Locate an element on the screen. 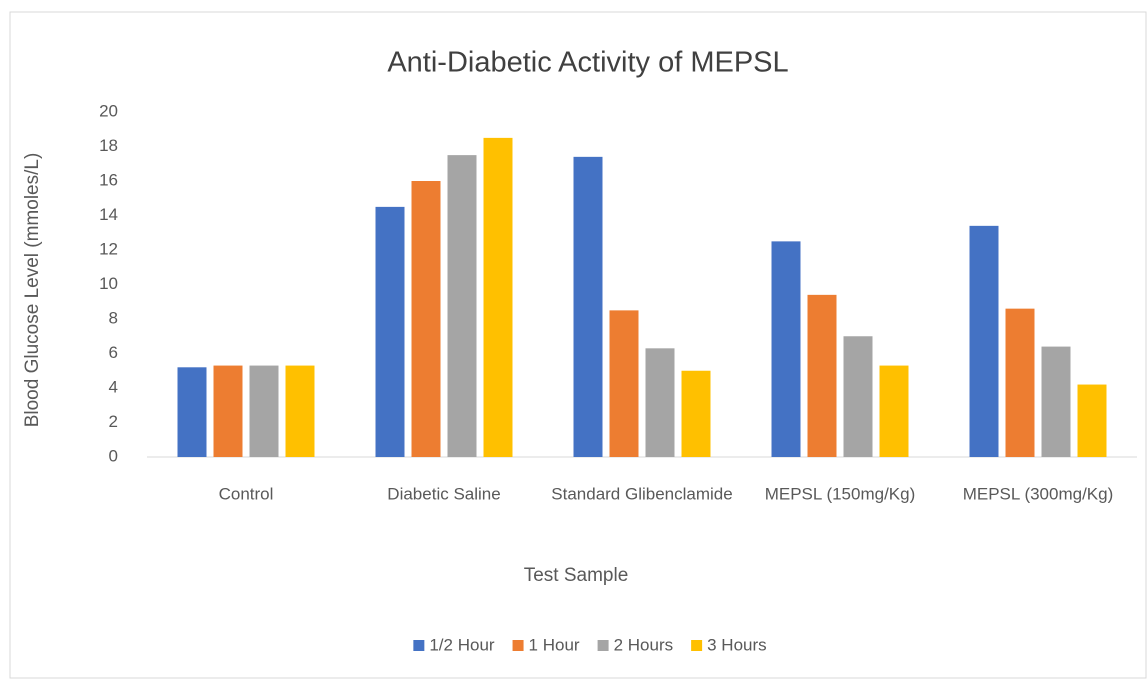 This screenshot has width=1147, height=679. legend-label: 3 Hours is located at coordinates (737, 644).